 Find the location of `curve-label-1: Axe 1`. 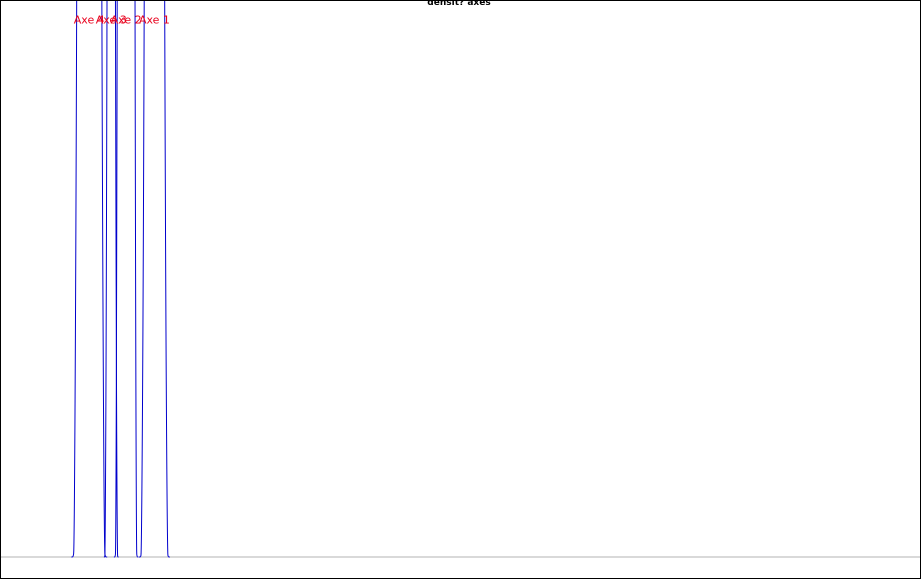

curve-label-1: Axe 1 is located at coordinates (154, 19).